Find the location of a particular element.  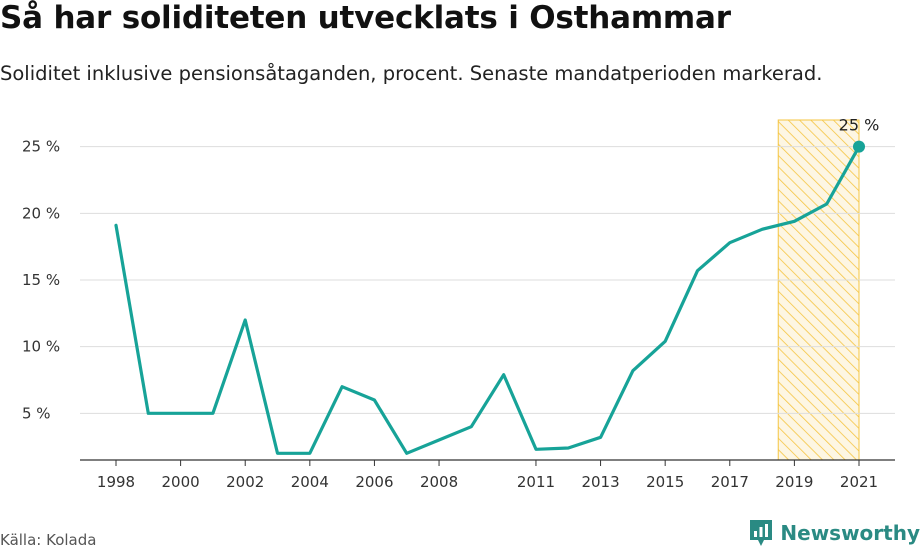

x-tick-label: 2002 is located at coordinates (245, 482).